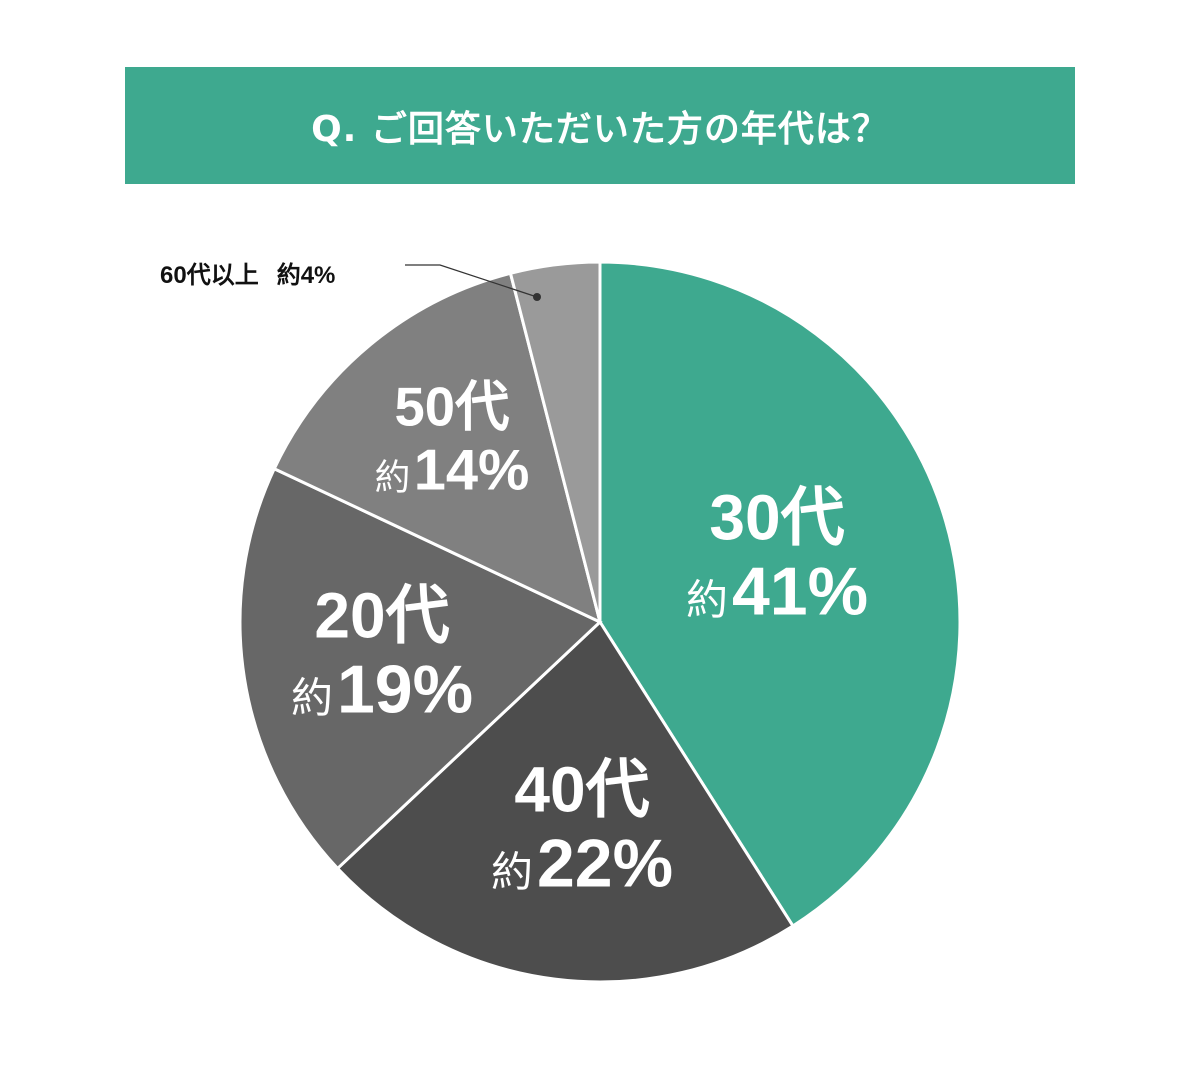 The width and height of the screenshot is (1200, 1080). I want to click on chart-title: Q. ご回答いただいた方の年代は？, so click(600, 129).